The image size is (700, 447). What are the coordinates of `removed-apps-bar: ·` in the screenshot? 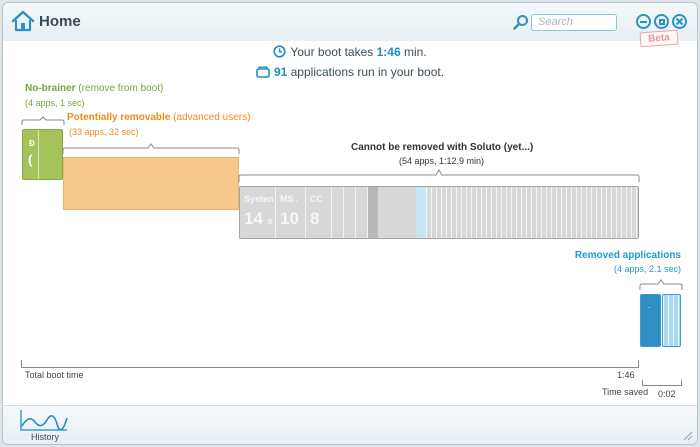 It's located at (660, 320).